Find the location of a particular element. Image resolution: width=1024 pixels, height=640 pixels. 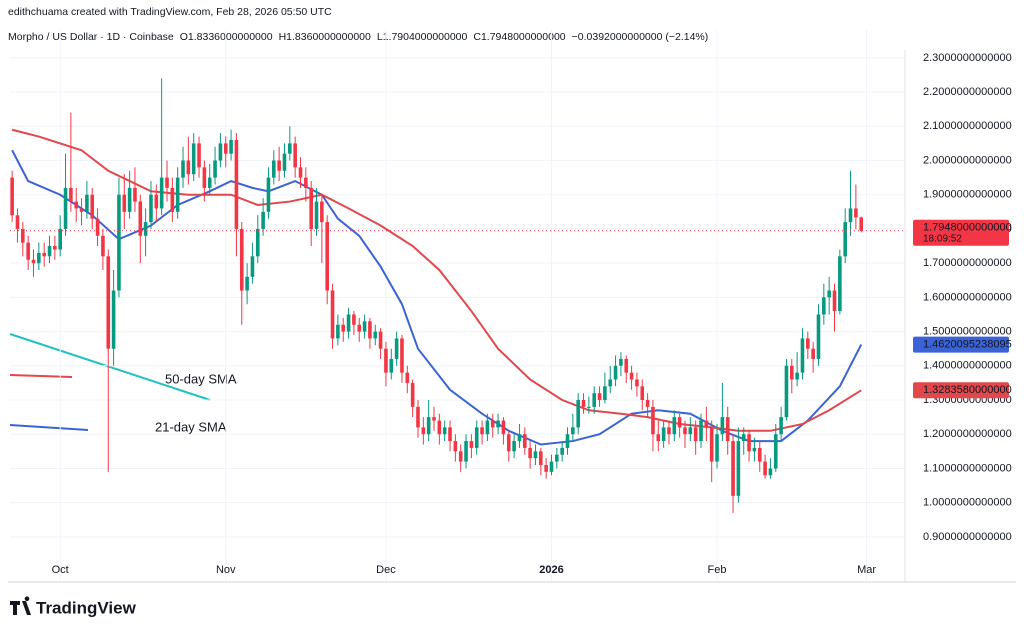

x-tick-label: Feb is located at coordinates (717, 570).